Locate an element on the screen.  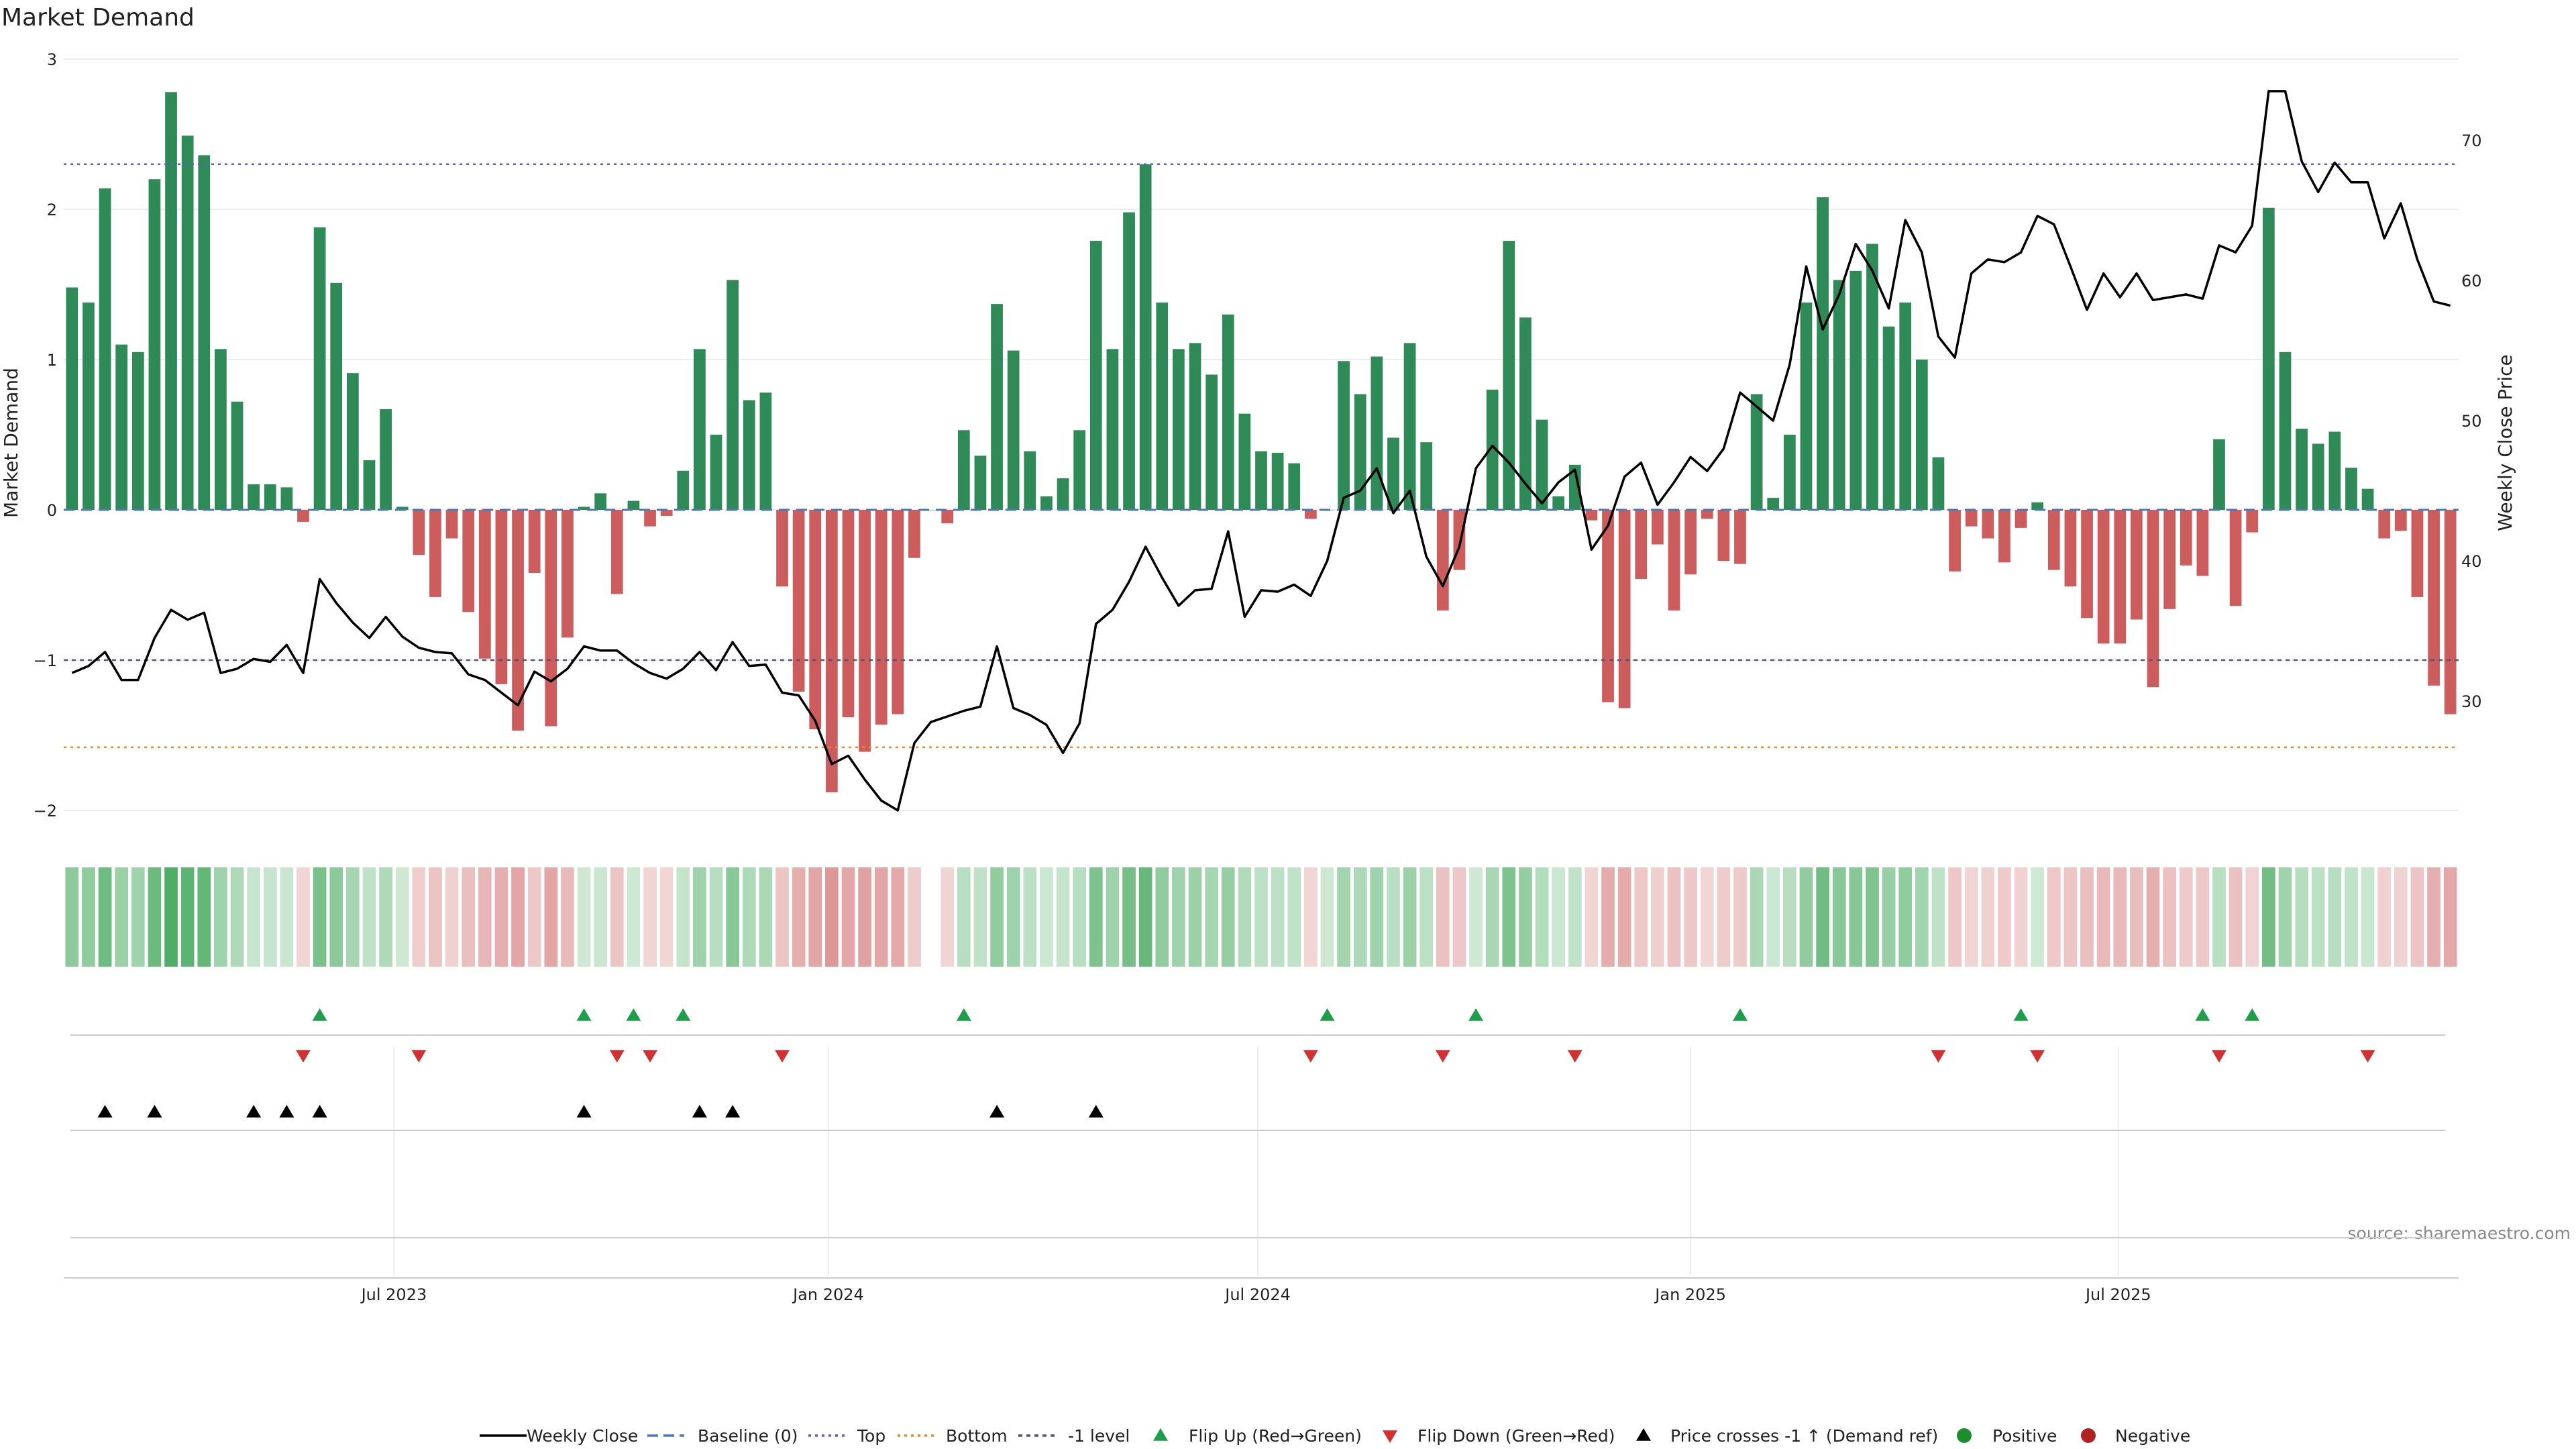
x-tick-label: Jul 2024 is located at coordinates (1257, 1294).